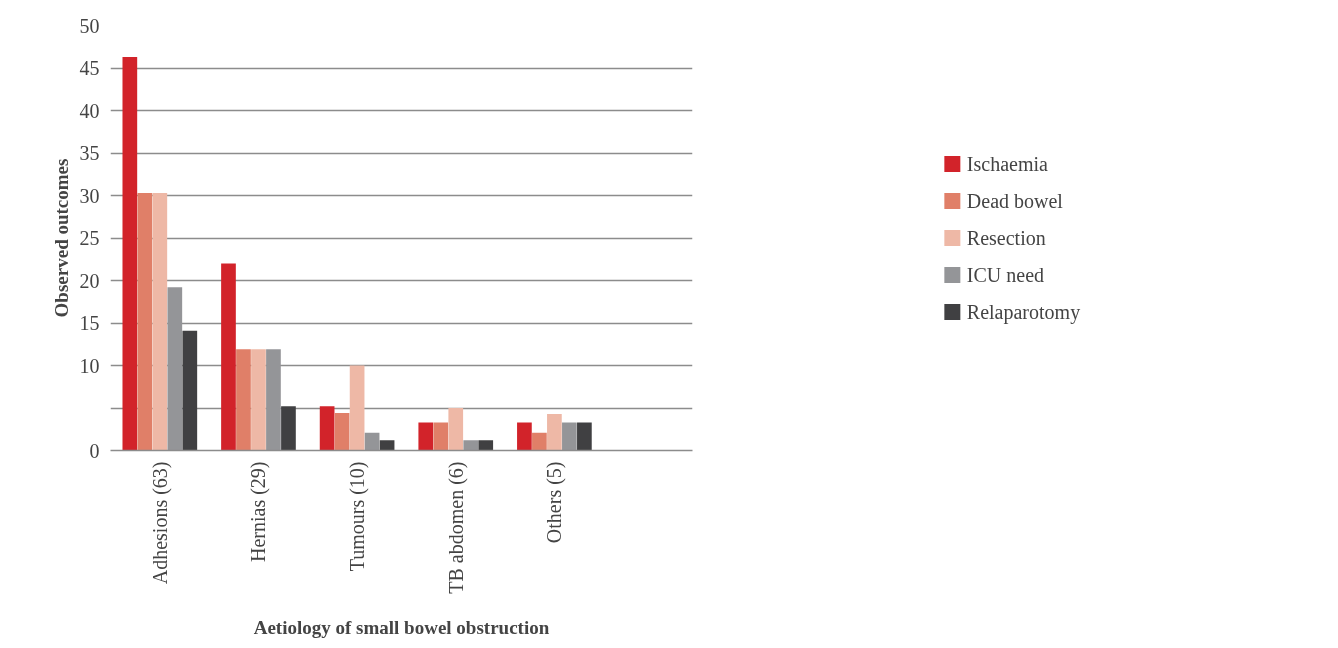 The height and width of the screenshot is (648, 1338). What do you see at coordinates (160, 523) in the screenshot?
I see `x-tick-label: Adhesions (63)` at bounding box center [160, 523].